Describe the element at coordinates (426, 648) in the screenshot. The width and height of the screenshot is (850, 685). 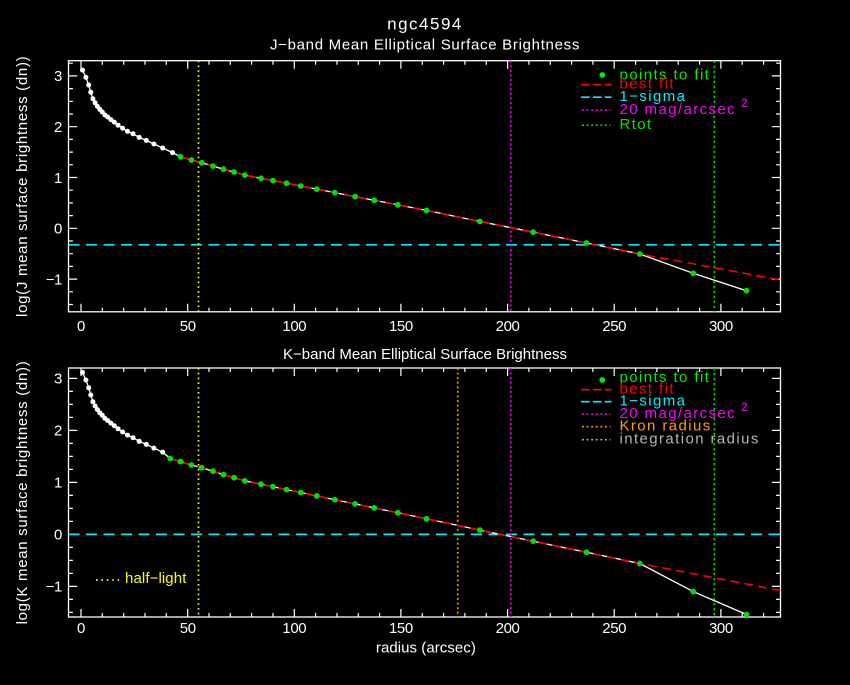
I see `svg-text: radius (arcsec)` at that location.